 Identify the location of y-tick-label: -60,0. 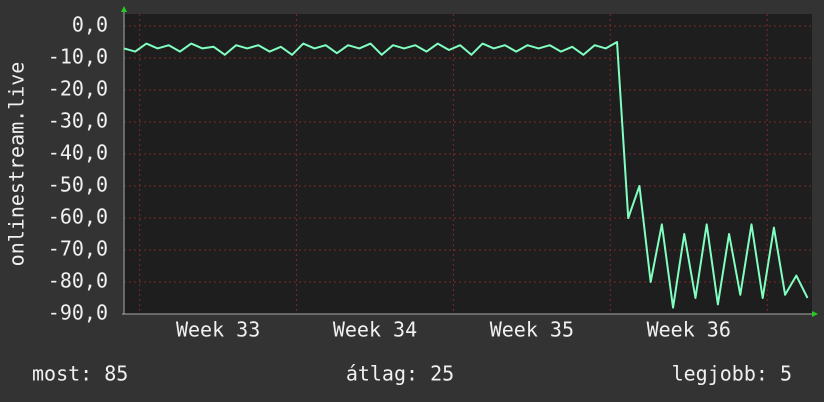
(78, 217).